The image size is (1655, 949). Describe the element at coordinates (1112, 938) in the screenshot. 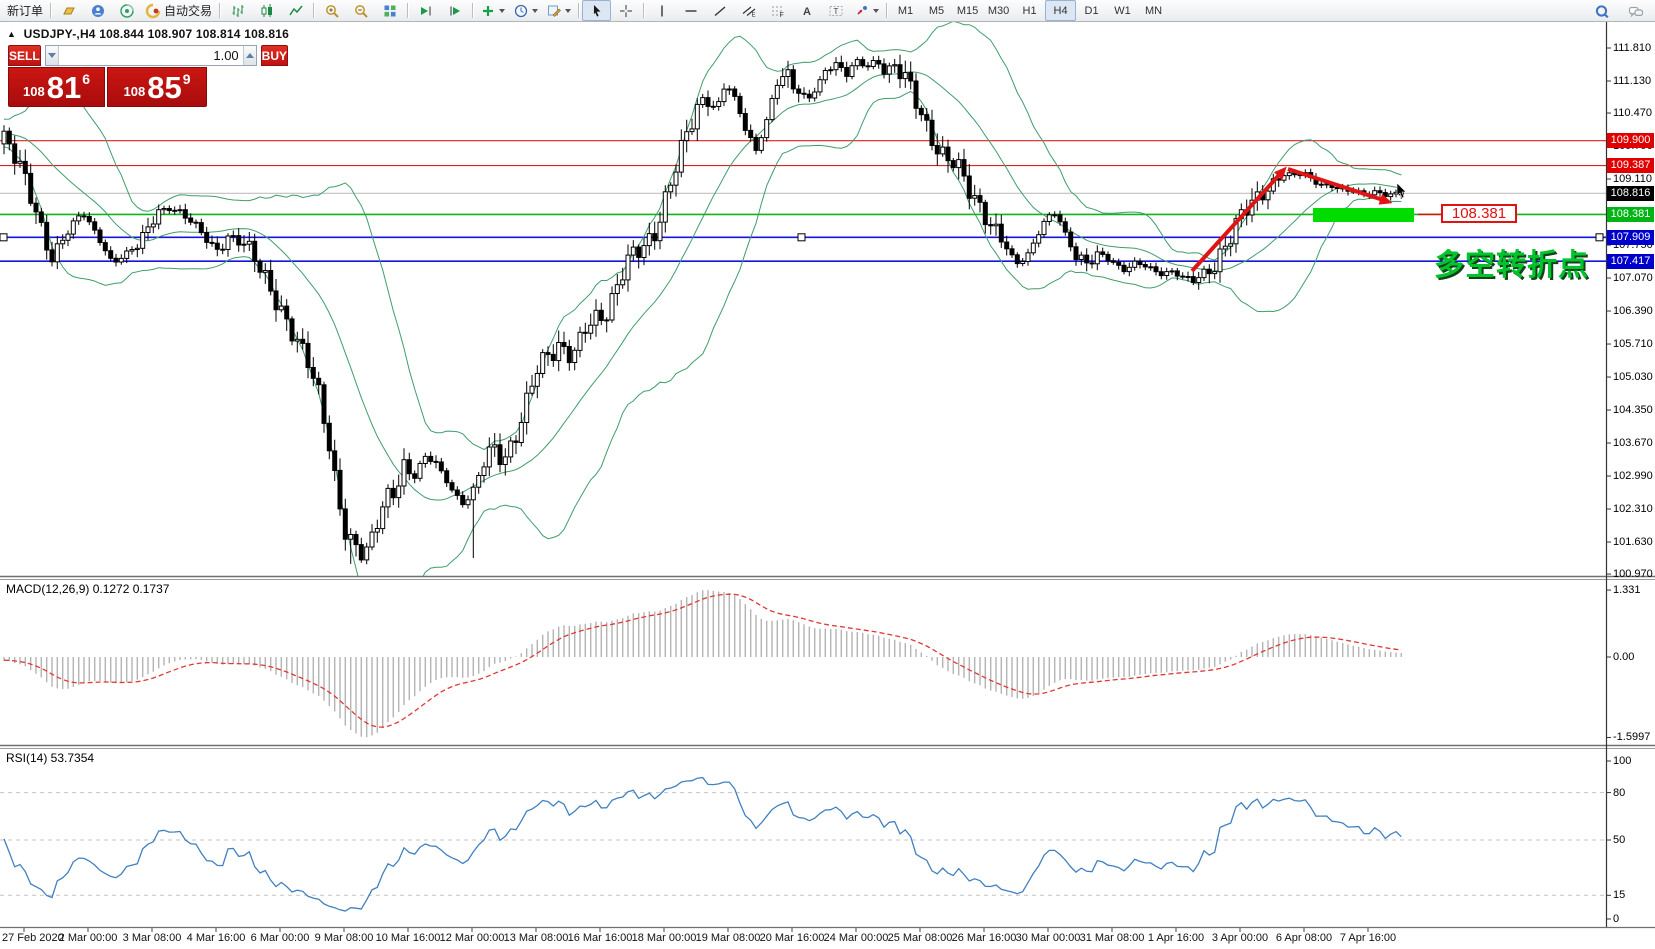

I see `time-label: 31 Mar 08:00` at that location.